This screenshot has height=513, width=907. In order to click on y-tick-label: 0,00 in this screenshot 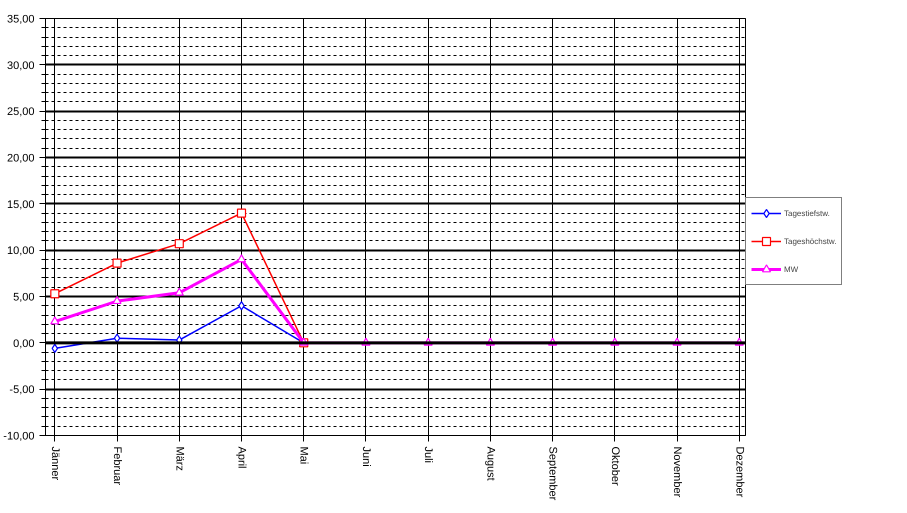, I will do `click(24, 344)`.